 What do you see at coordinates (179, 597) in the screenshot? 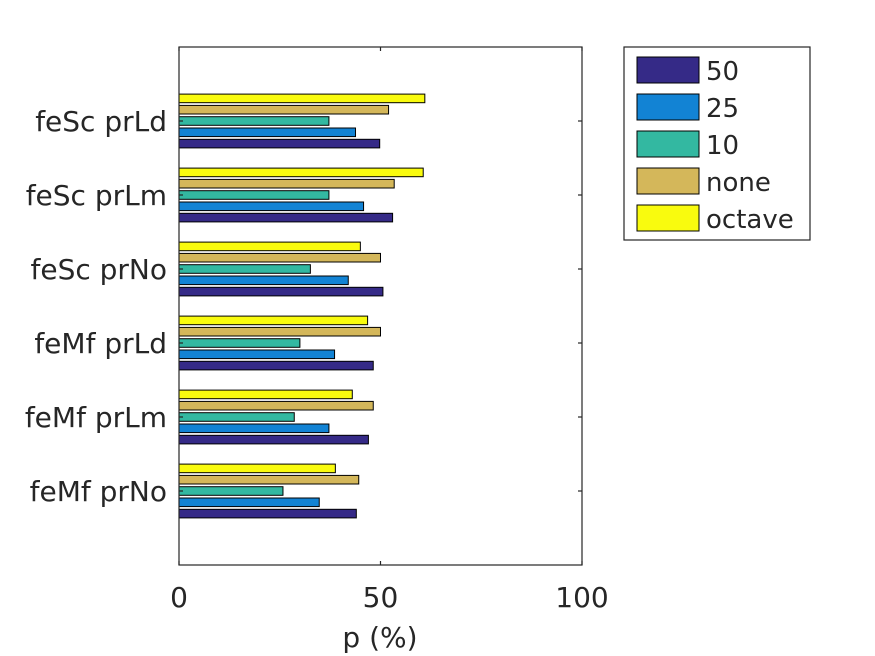
I see `x-tick-label: 0` at bounding box center [179, 597].